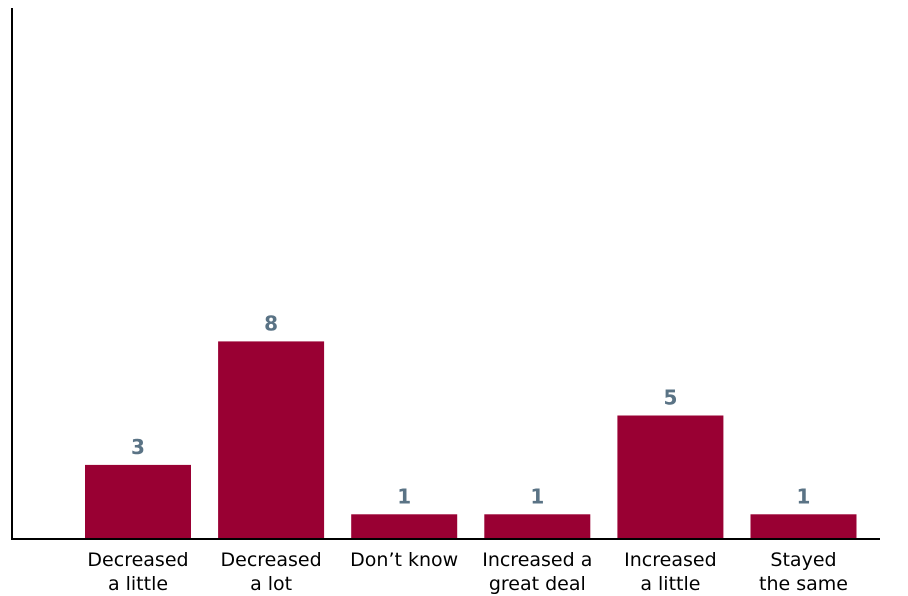  I want to click on x-tick-label-0: Decreased a little, so click(137, 572).